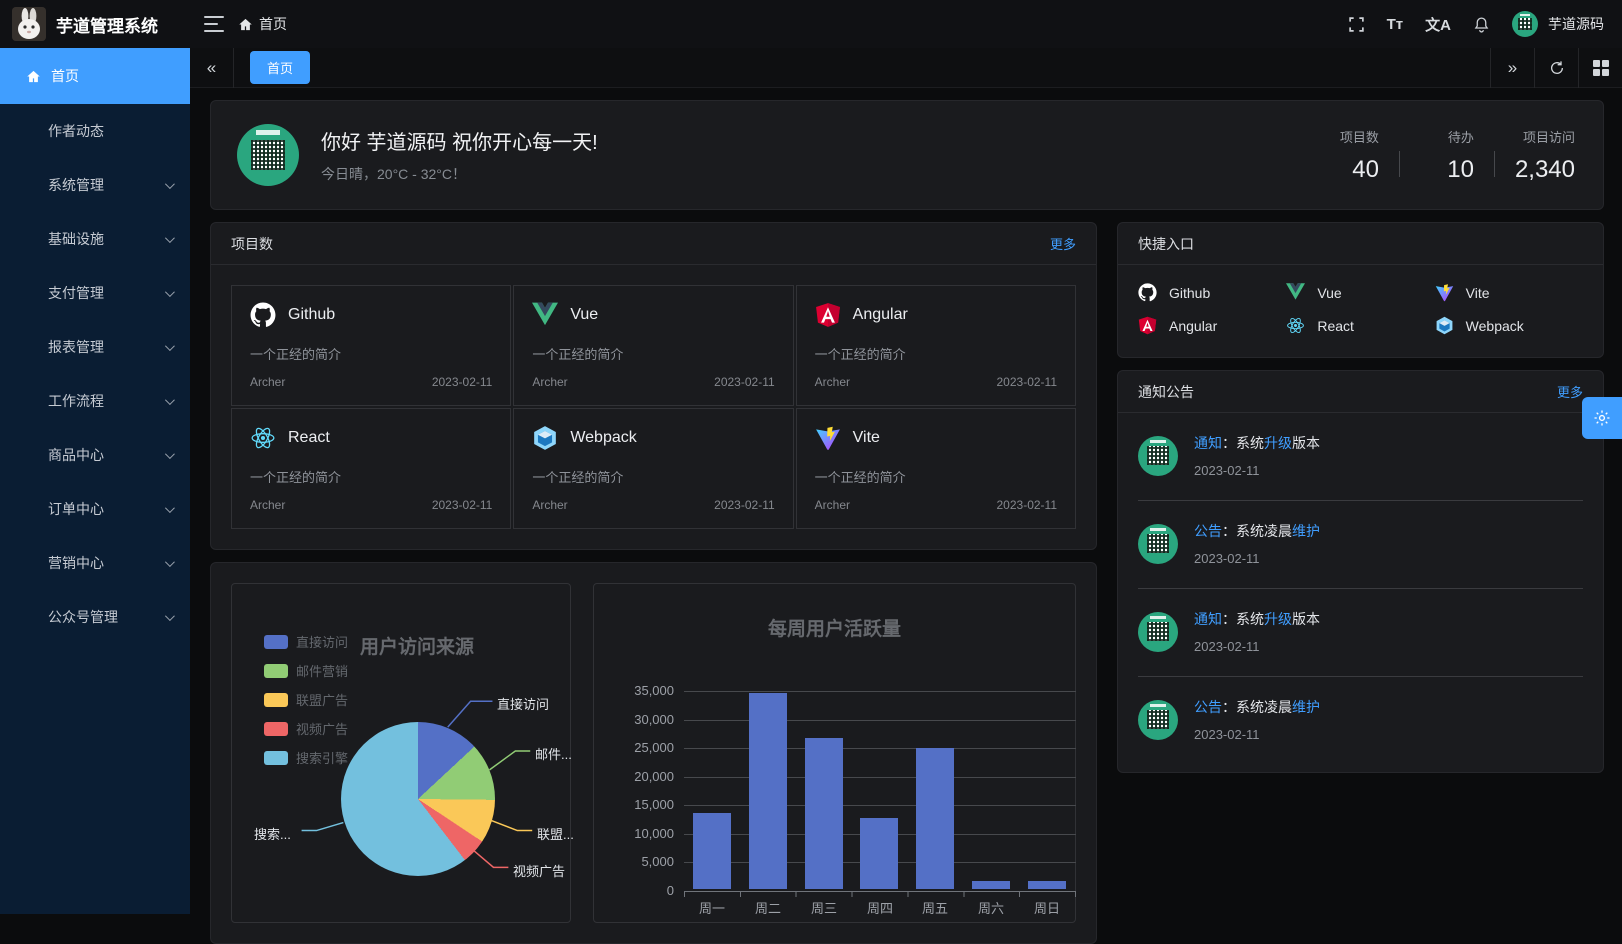 This screenshot has width=1622, height=944. I want to click on quick-link-react: React, so click(1360, 325).